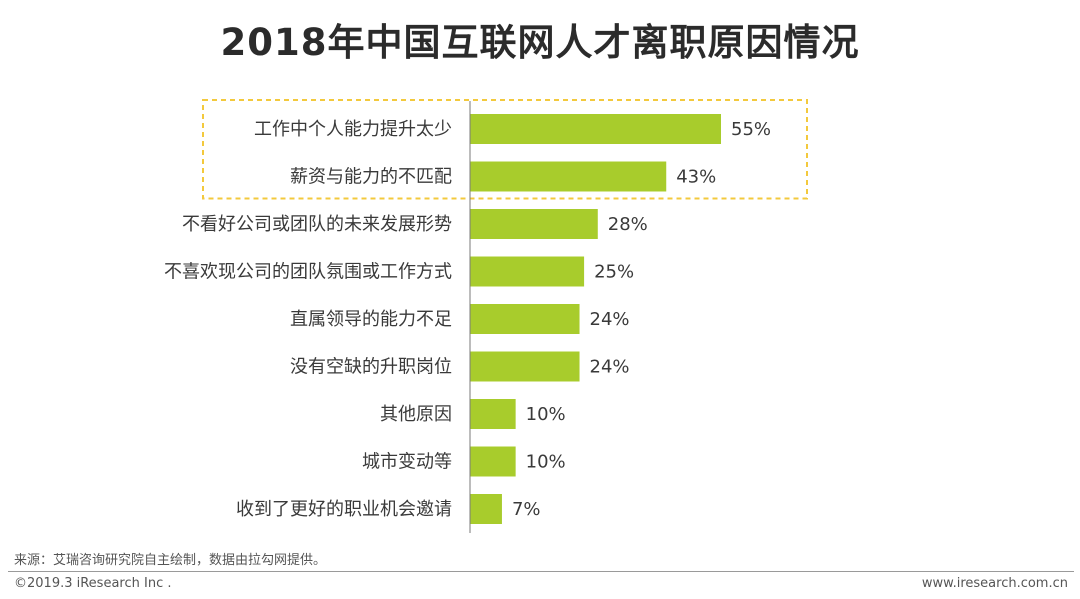  Describe the element at coordinates (416, 414) in the screenshot. I see `category-label: 其他原因` at that location.